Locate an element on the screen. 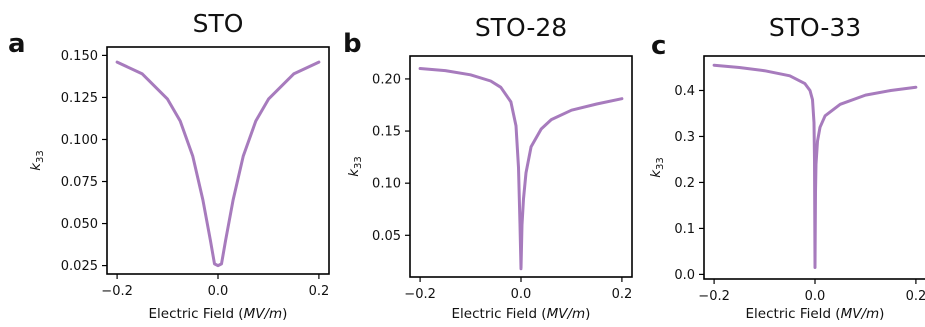  y-tick-label: 0.3 is located at coordinates (684, 137).